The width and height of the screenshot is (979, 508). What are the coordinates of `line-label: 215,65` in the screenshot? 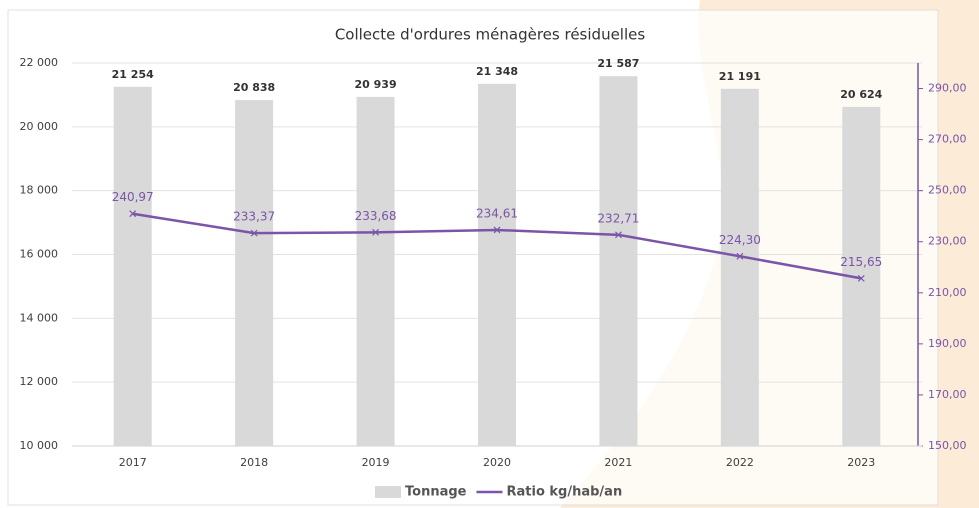 It's located at (861, 262).